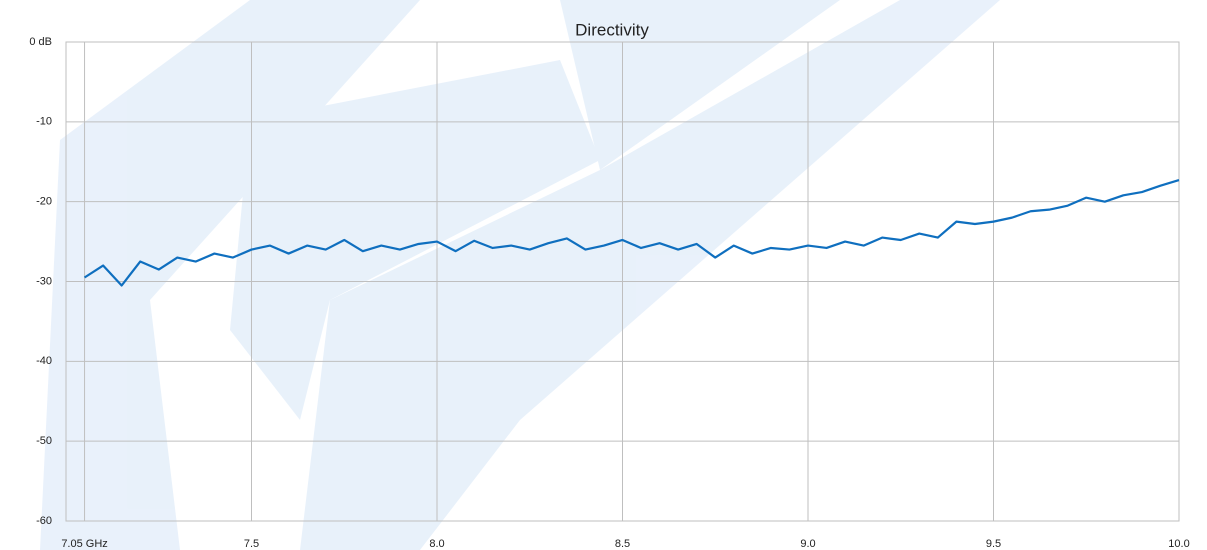 This screenshot has height=550, width=1207. What do you see at coordinates (44, 441) in the screenshot?
I see `y-tick-label: -50` at bounding box center [44, 441].